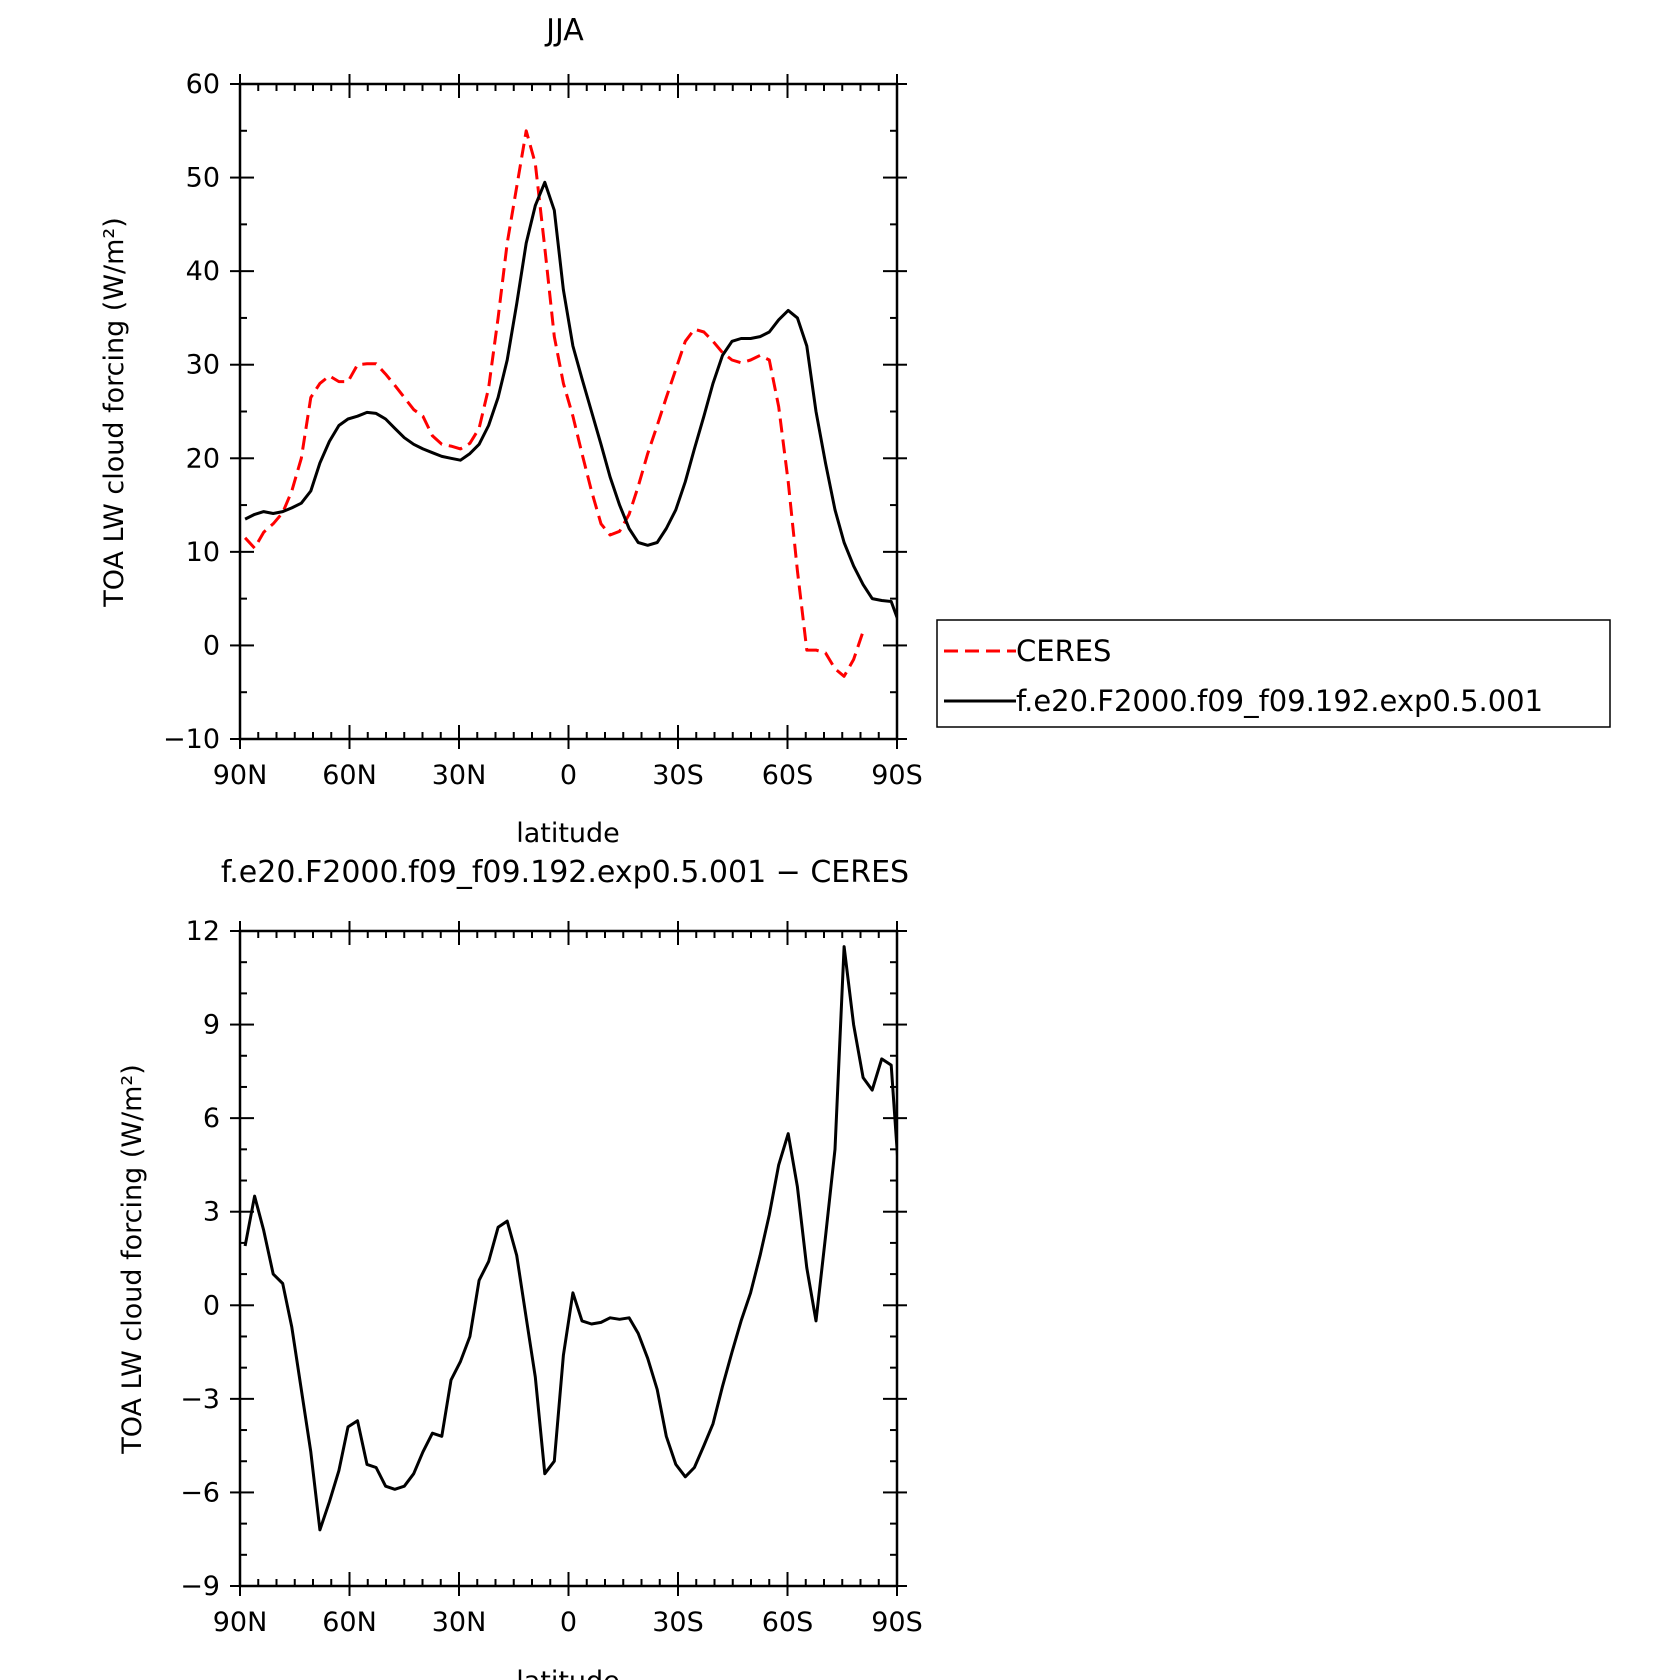 The image size is (1680, 1680). I want to click on top-x-tick-label: 30S, so click(678, 775).